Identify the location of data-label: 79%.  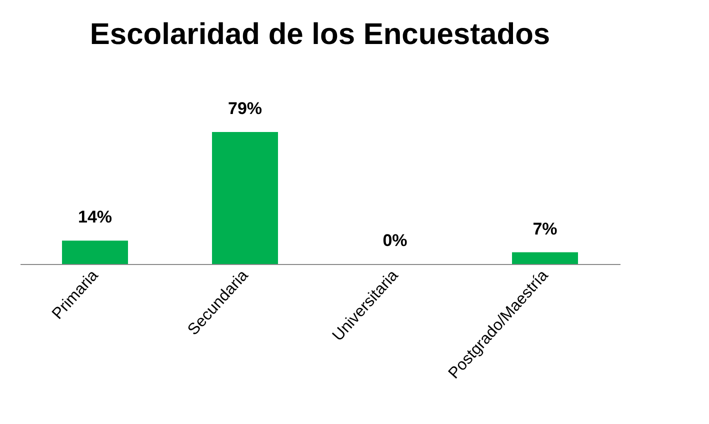
(245, 108).